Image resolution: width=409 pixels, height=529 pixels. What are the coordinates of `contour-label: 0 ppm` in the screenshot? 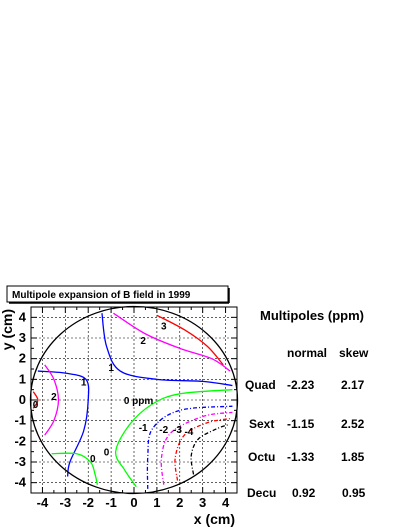 It's located at (139, 401).